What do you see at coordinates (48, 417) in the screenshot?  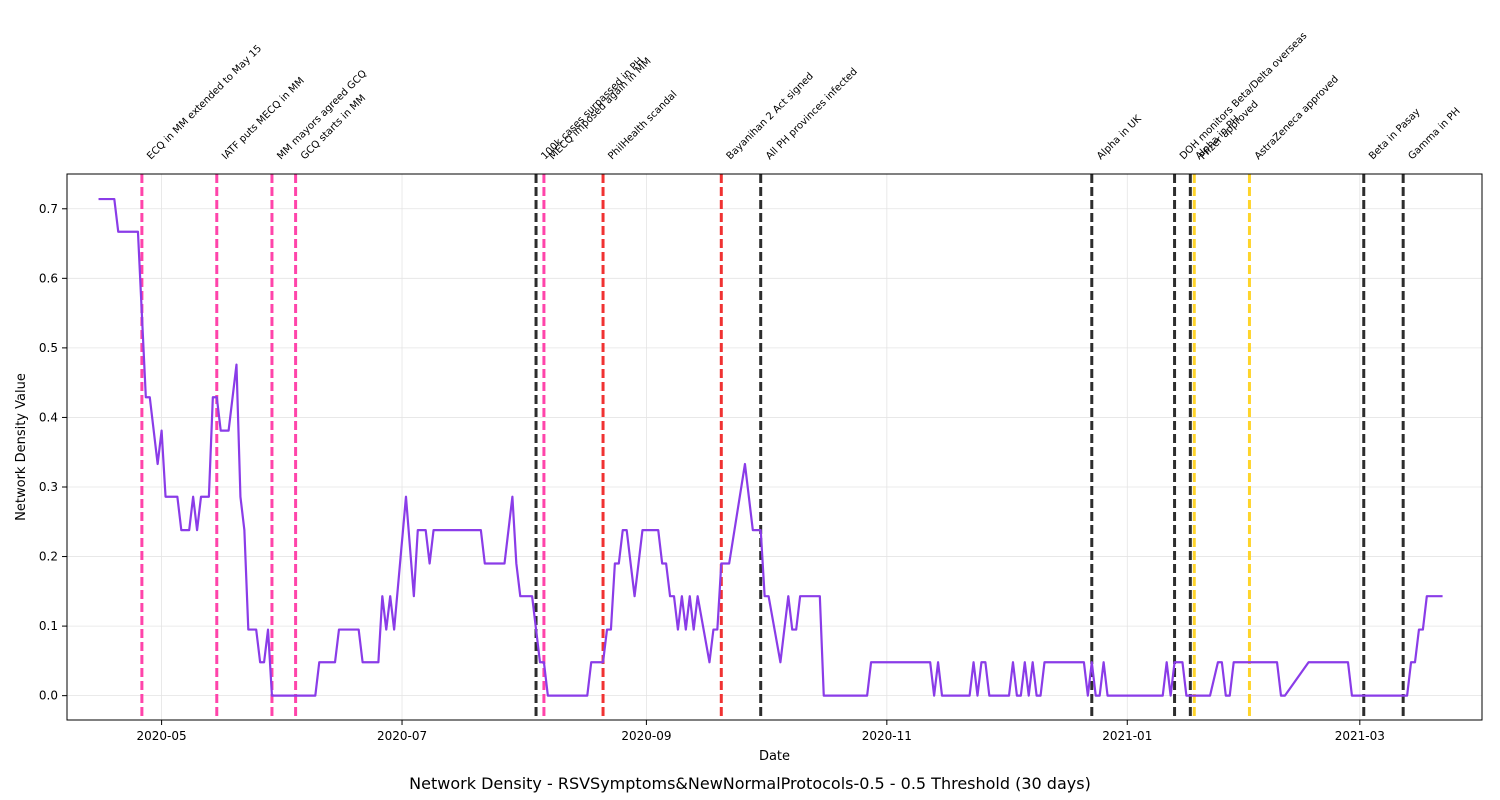 I see `y-tick-label: 0.4` at bounding box center [48, 417].